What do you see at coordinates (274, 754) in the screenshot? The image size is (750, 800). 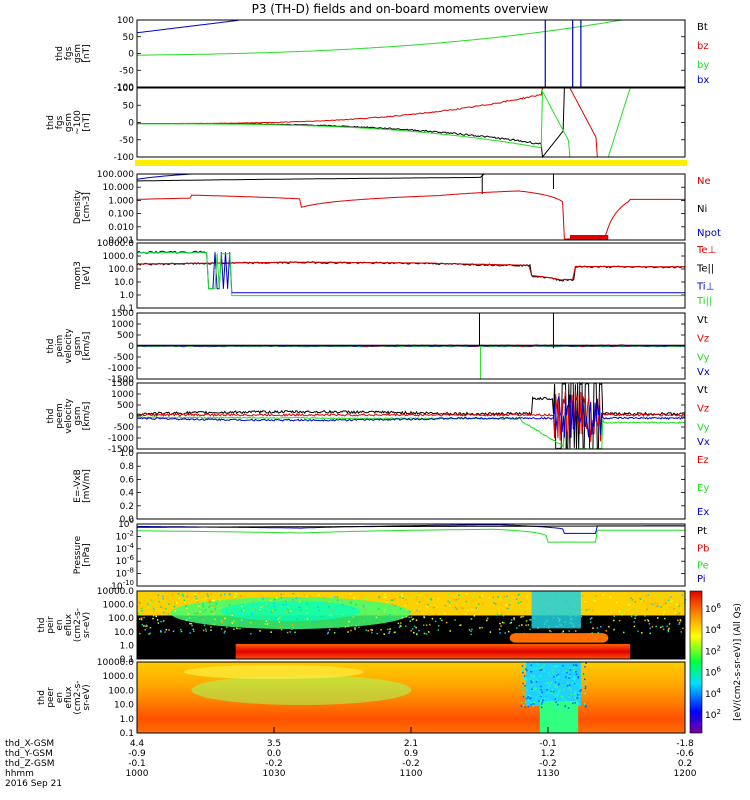 I see `x-tick-label: 0.0` at bounding box center [274, 754].